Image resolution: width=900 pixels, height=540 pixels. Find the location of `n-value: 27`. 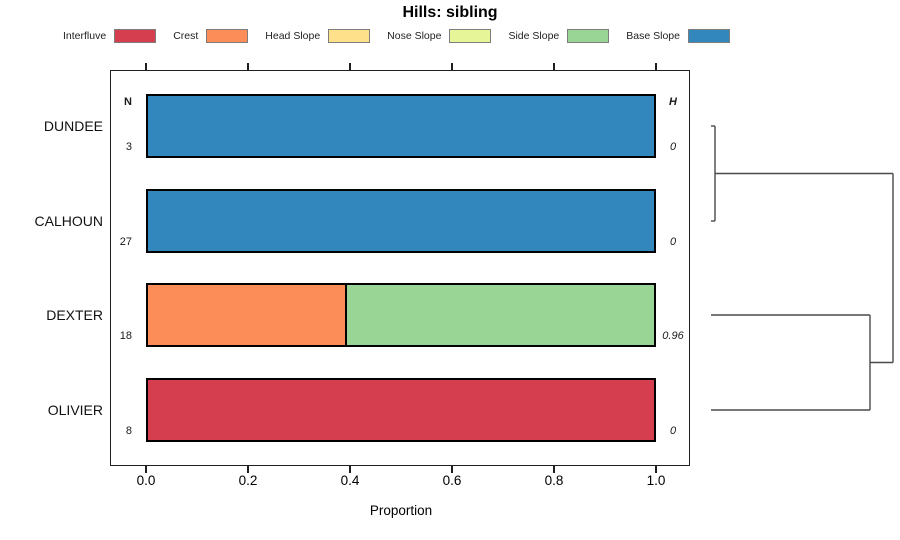

n-value: 27 is located at coordinates (125, 242).